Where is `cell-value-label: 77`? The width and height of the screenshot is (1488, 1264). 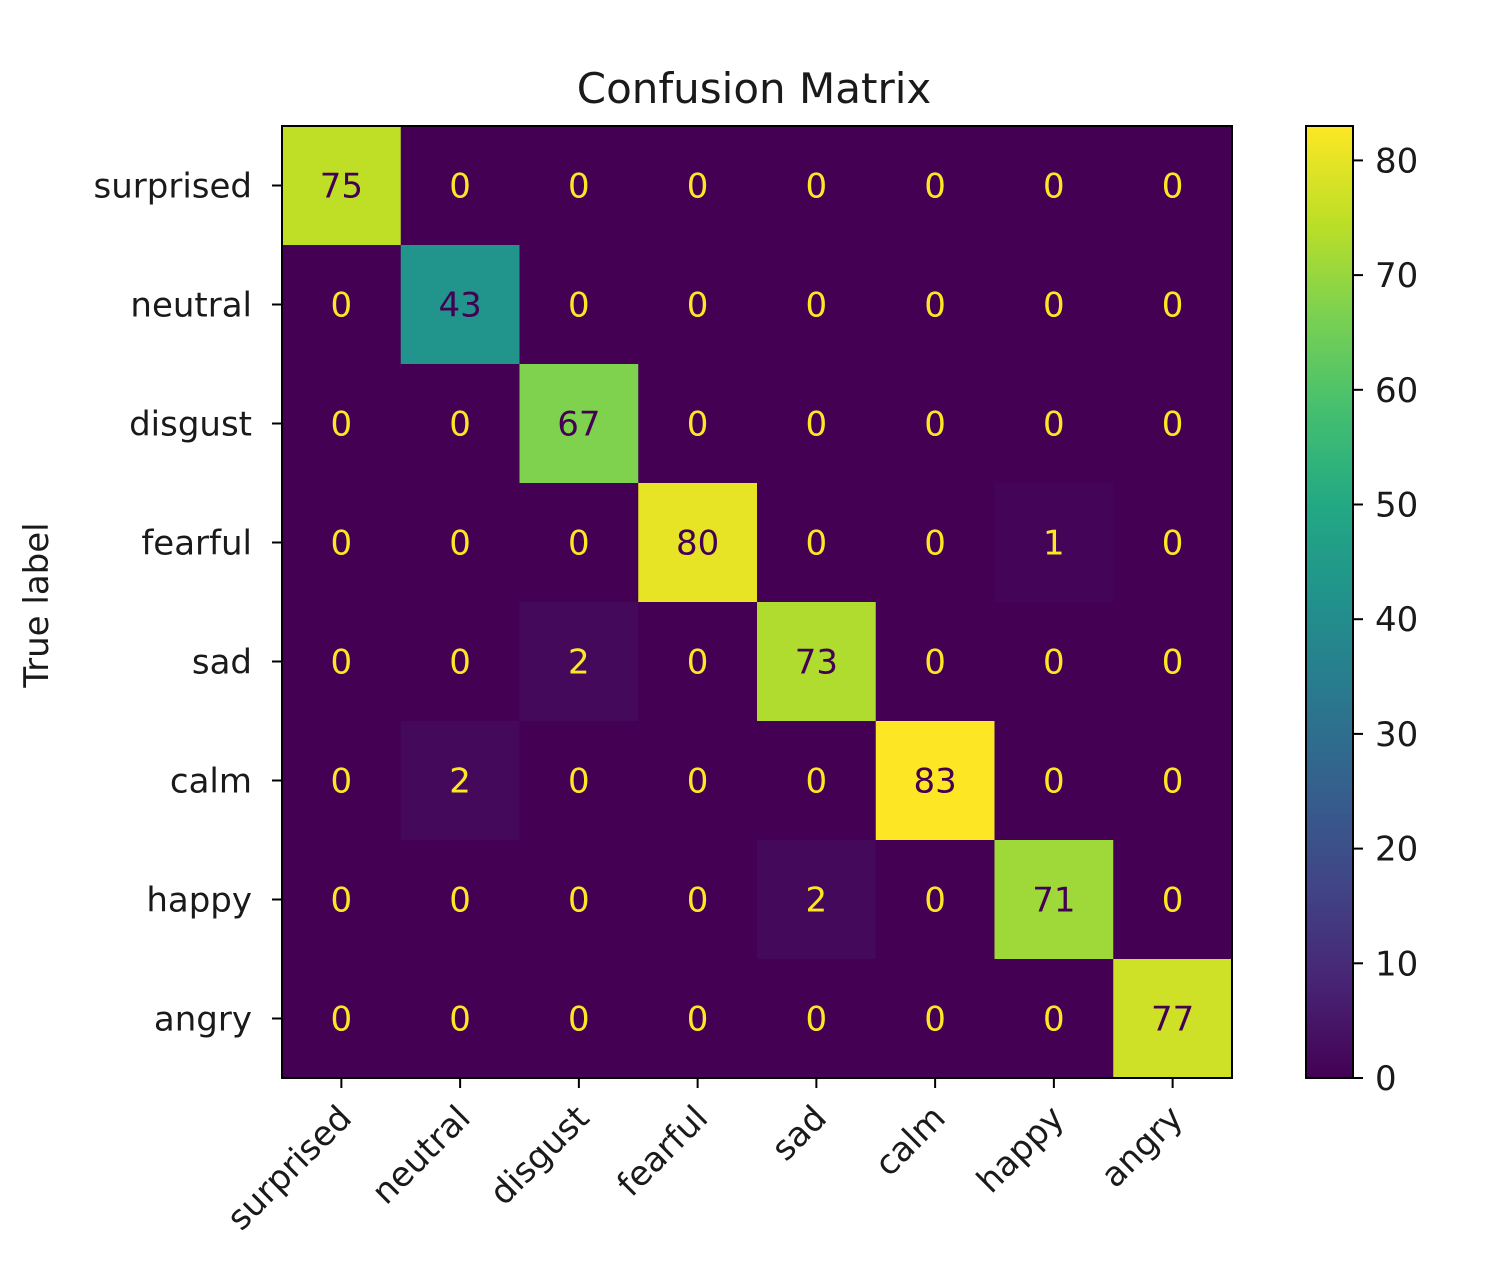
cell-value-label: 77 is located at coordinates (1172, 1020).